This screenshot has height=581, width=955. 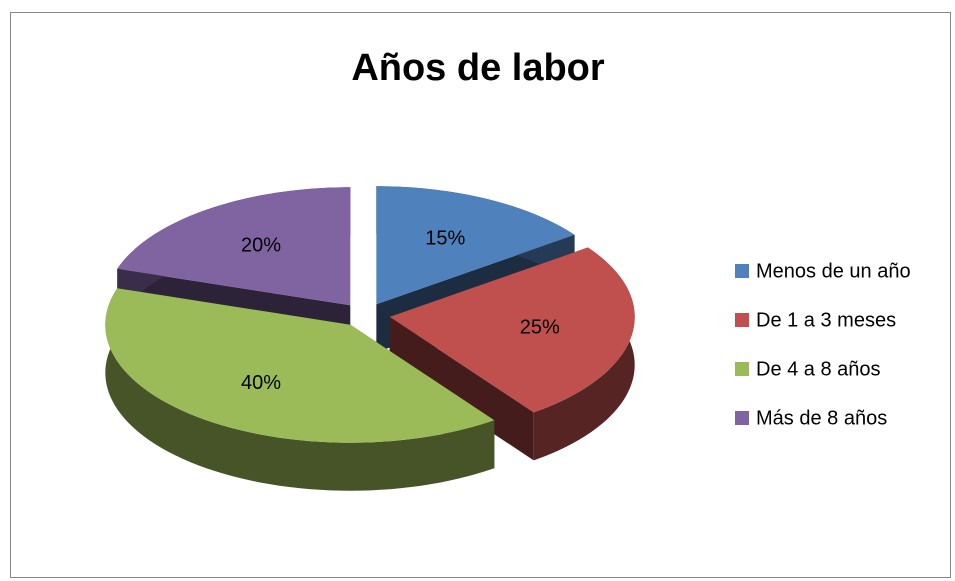 What do you see at coordinates (826, 320) in the screenshot?
I see `legend-label: De 1 a 3 meses` at bounding box center [826, 320].